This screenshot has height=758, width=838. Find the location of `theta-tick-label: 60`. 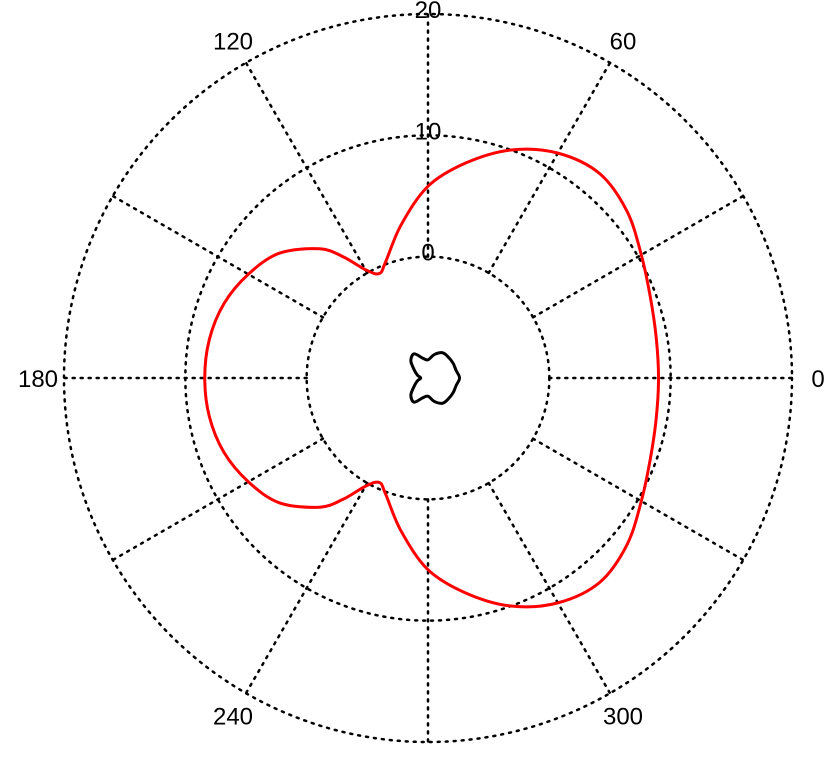

theta-tick-label: 60 is located at coordinates (623, 41).